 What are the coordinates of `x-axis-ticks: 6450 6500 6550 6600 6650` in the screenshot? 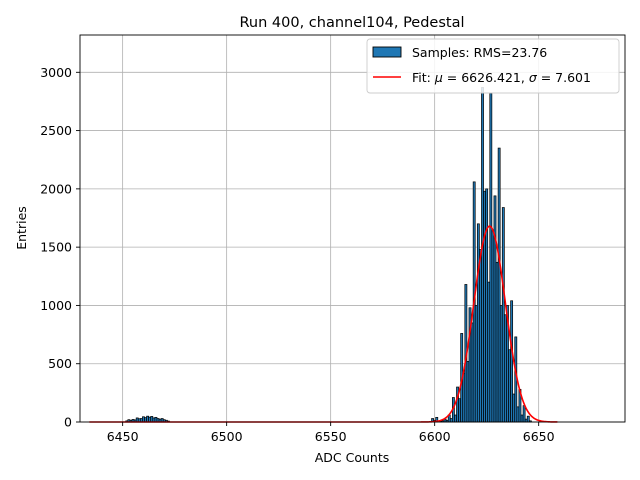 It's located at (331, 433).